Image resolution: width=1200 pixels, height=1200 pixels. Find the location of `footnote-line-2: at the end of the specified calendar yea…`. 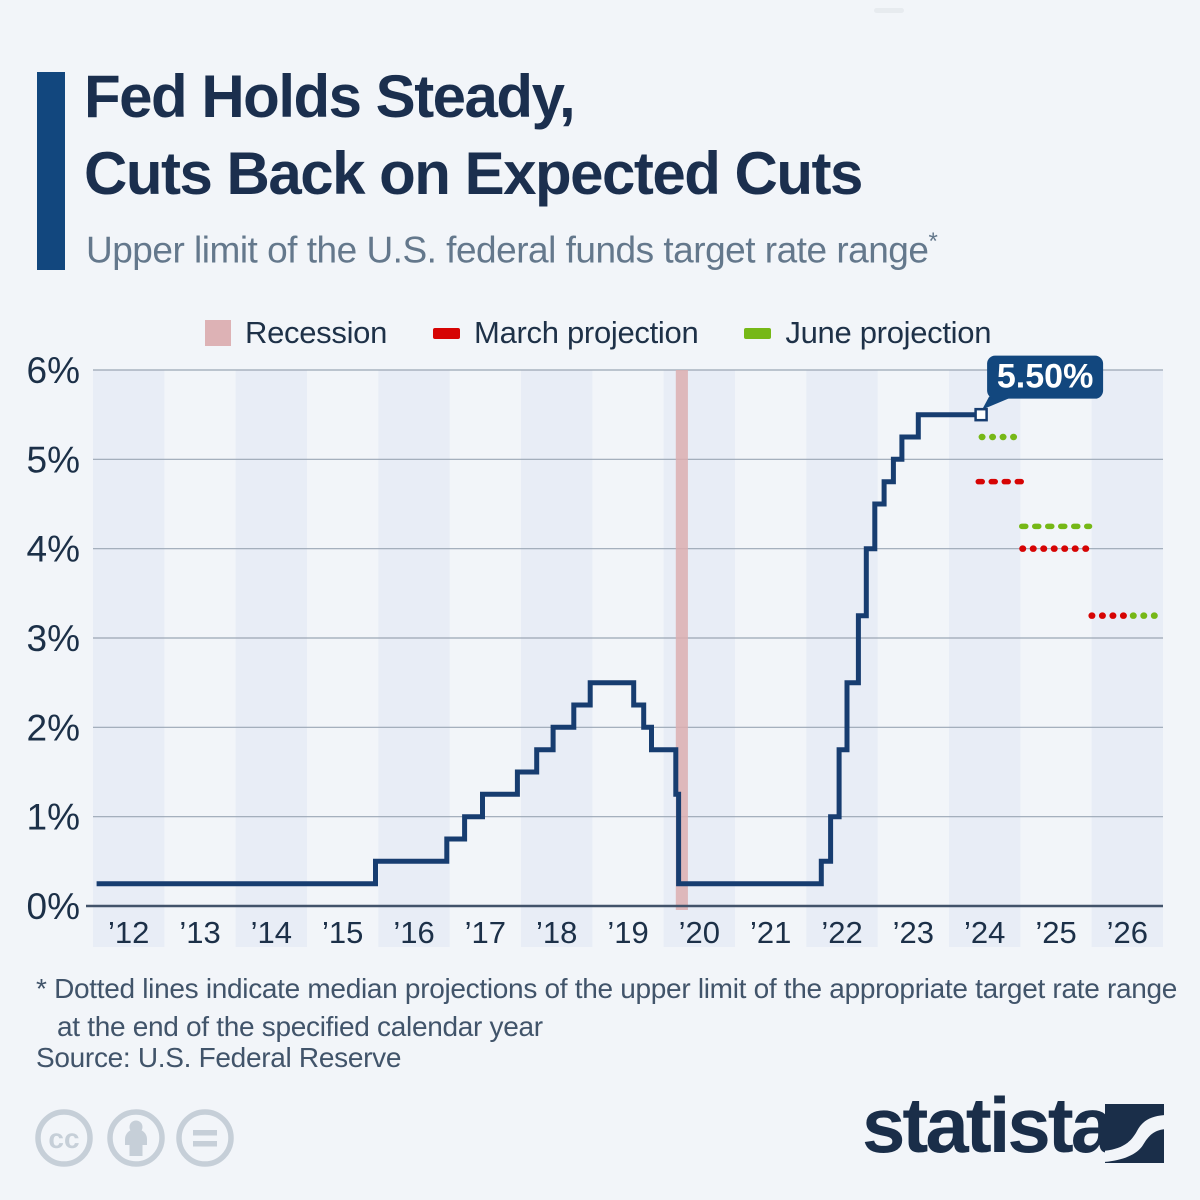

footnote-line-2: at the end of the specified calendar yea… is located at coordinates (300, 1026).